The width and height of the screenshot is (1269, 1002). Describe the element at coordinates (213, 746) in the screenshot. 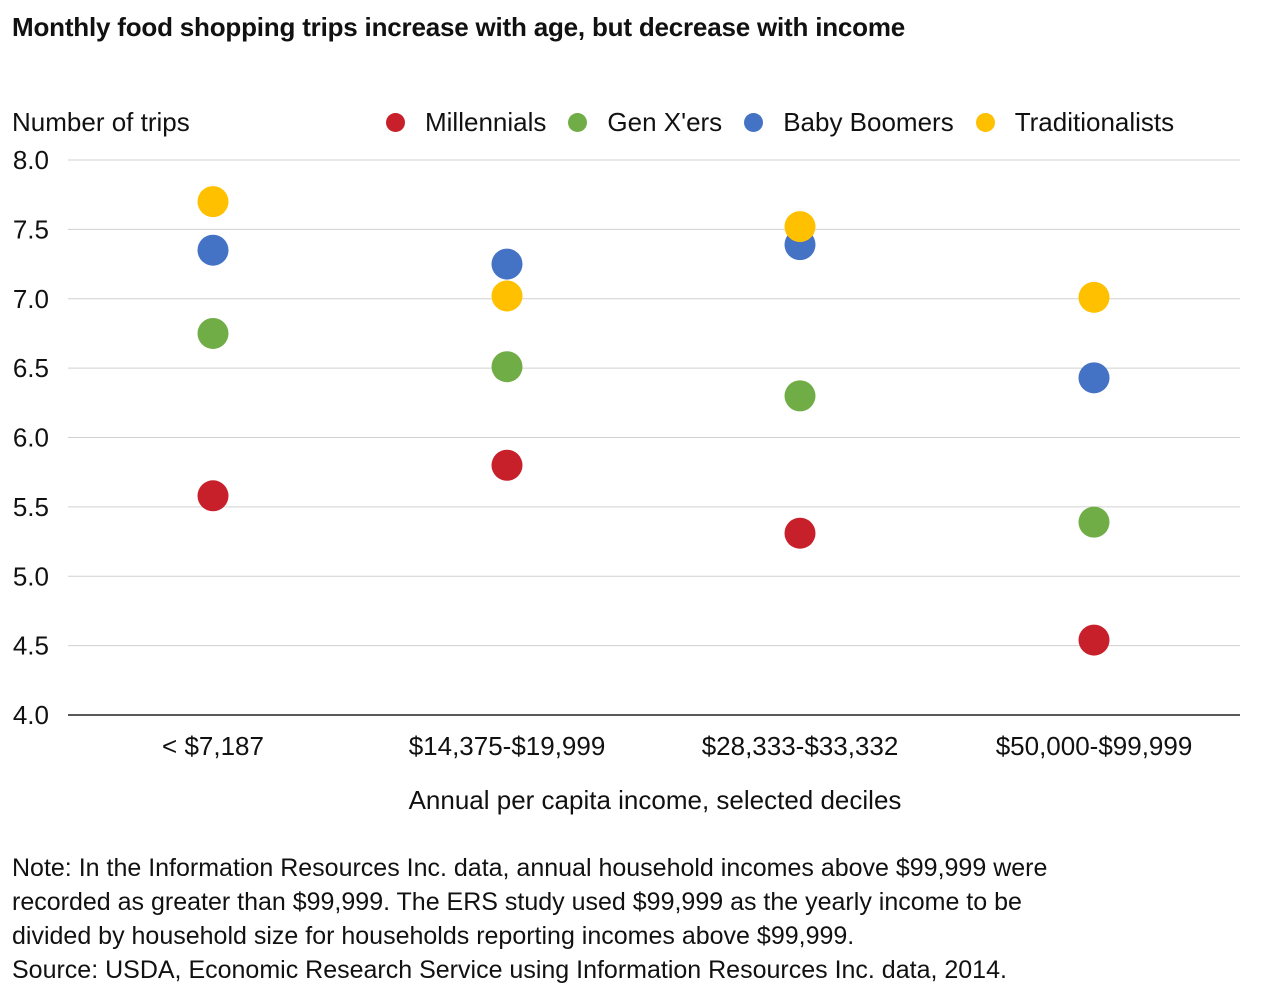

I see `x-tick-label: < $7,187` at that location.